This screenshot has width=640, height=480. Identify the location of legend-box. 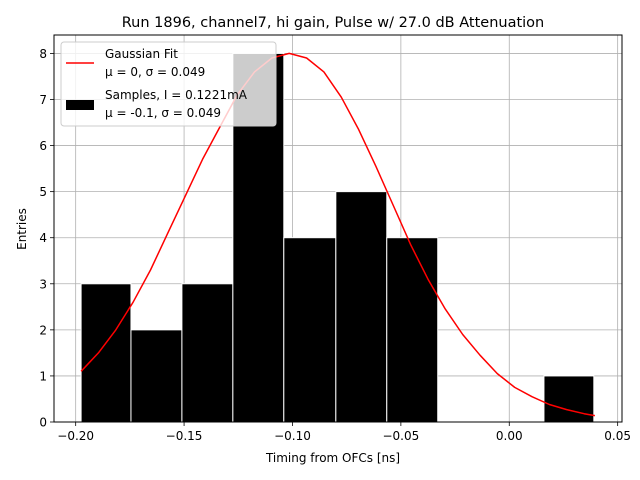
(168, 84).